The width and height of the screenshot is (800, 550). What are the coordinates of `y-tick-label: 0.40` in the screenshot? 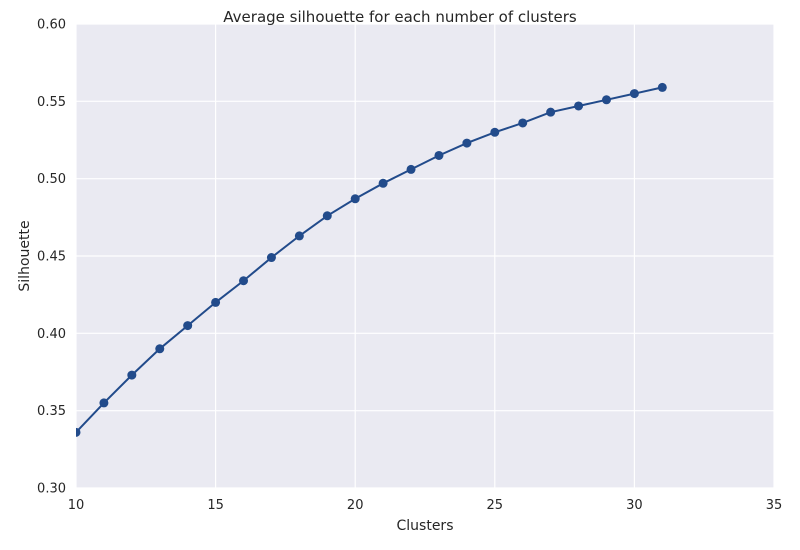 It's located at (51, 334).